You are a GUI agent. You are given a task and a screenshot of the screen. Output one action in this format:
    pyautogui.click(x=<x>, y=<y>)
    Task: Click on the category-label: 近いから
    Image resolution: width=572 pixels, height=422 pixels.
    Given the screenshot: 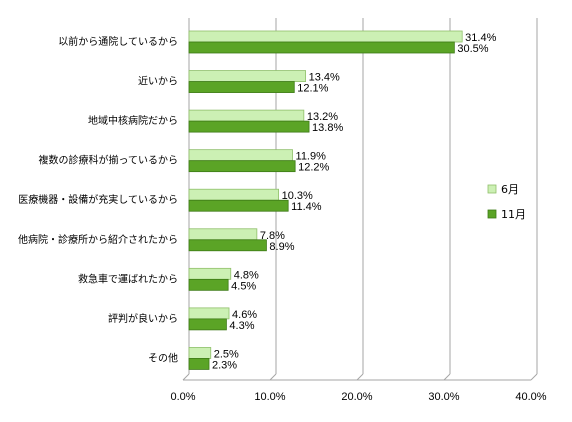 What is the action you would take?
    pyautogui.click(x=158, y=81)
    